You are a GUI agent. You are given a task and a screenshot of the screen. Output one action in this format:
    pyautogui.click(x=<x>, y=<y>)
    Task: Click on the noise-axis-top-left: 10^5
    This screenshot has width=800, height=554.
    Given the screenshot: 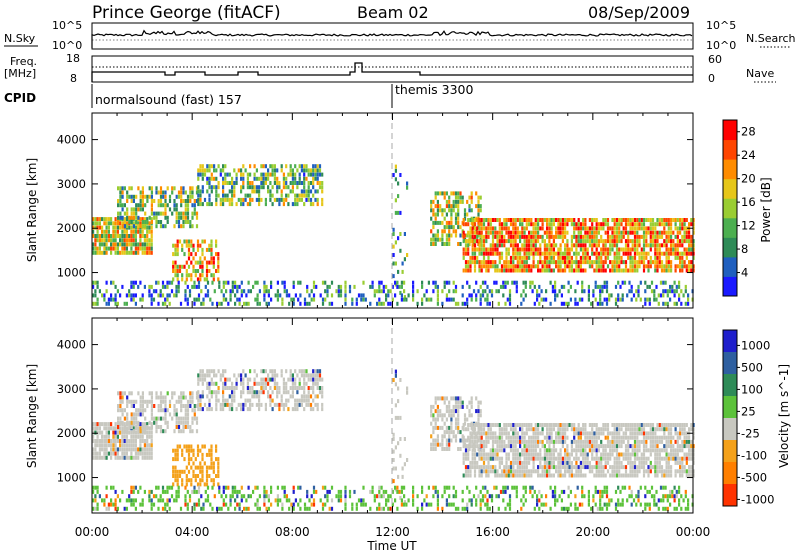 What is the action you would take?
    pyautogui.click(x=67, y=25)
    